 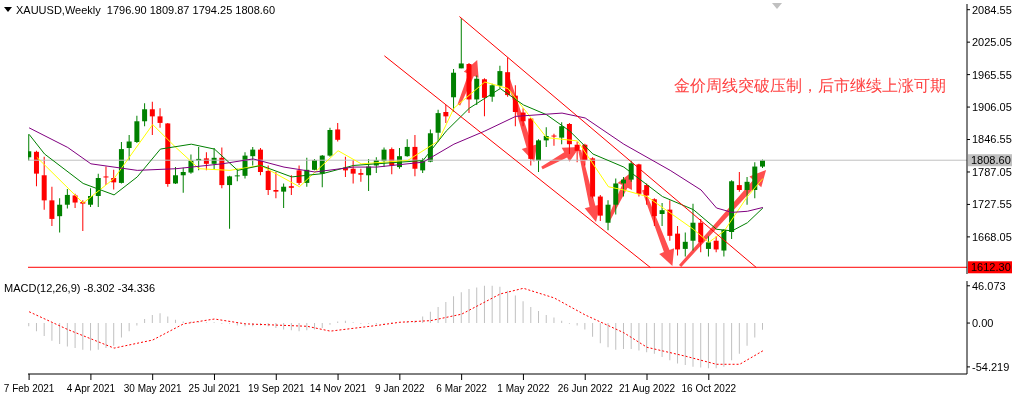 What do you see at coordinates (992, 42) in the screenshot?
I see `y-tick-label: 2025.05` at bounding box center [992, 42].